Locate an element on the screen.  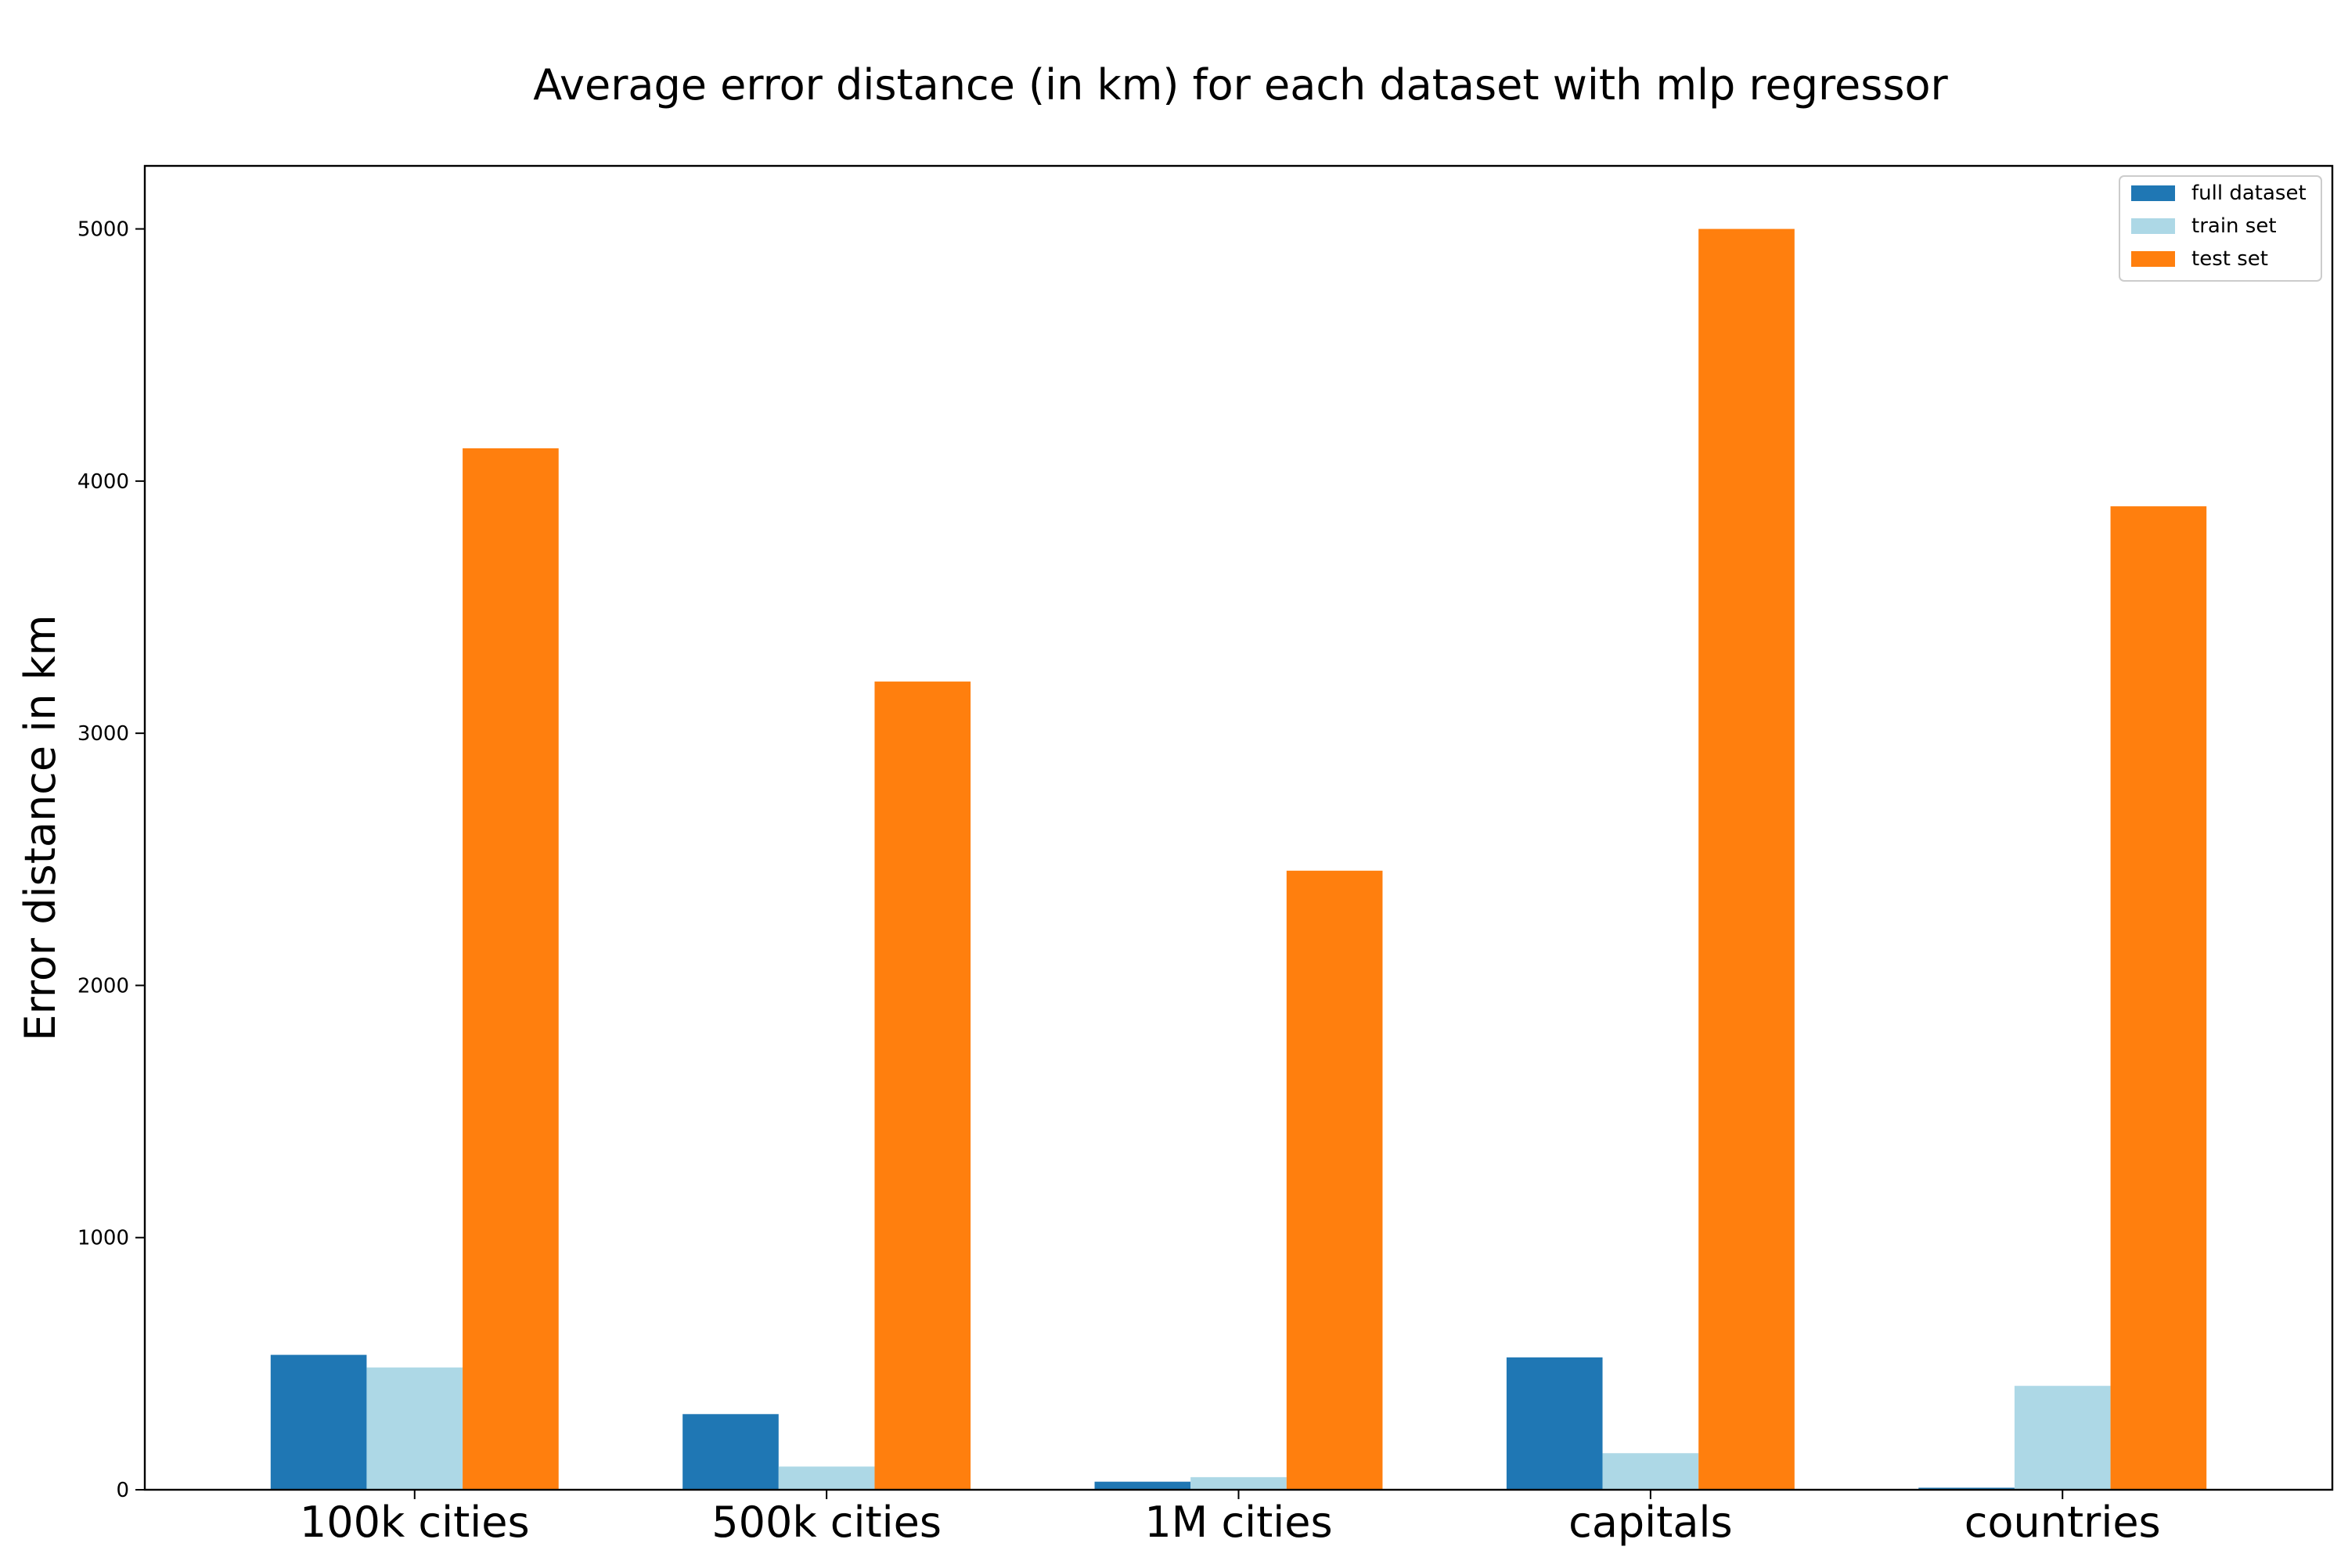
x-tick-label: 1M cities is located at coordinates (1238, 1523).